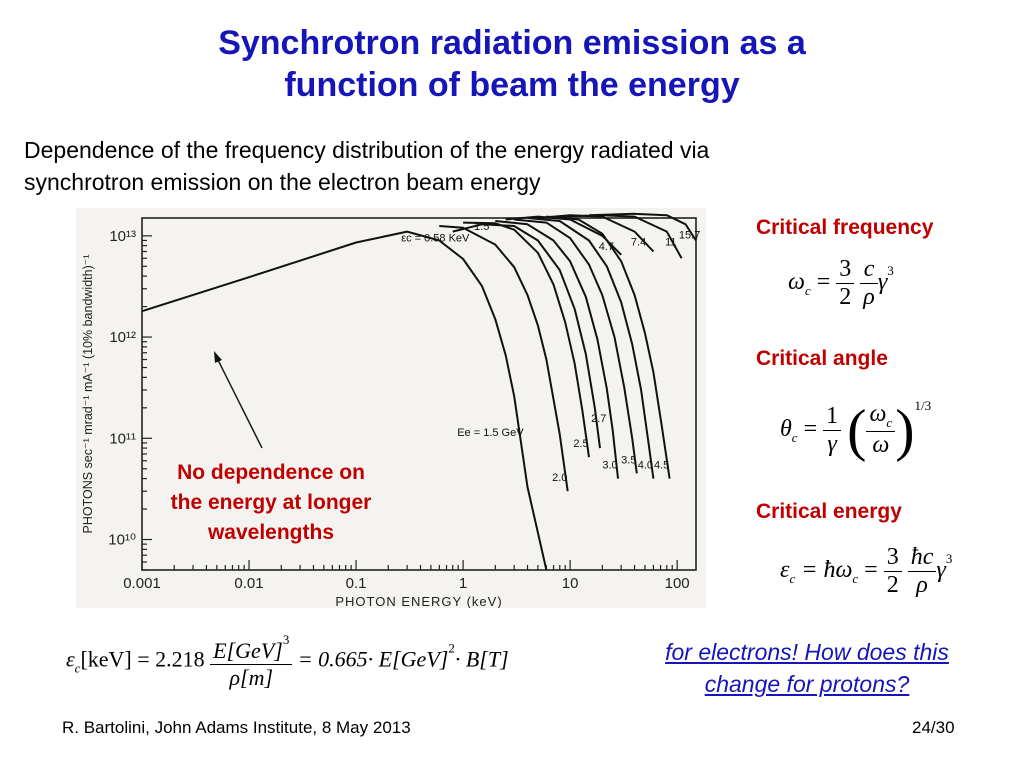 The height and width of the screenshot is (768, 1024). Describe the element at coordinates (559, 478) in the screenshot. I see `series-label: 2.0` at that location.